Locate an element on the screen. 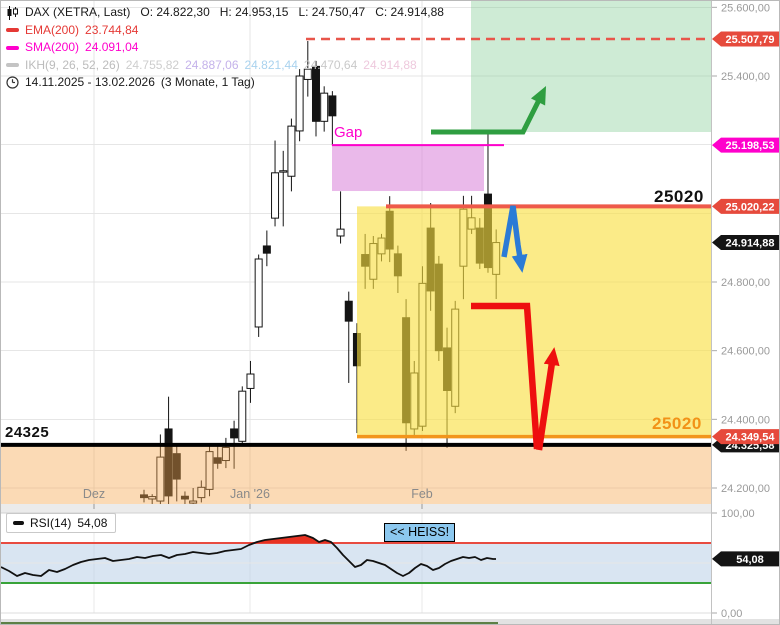 The height and width of the screenshot is (625, 780). resistance-annotation-label: 25020 is located at coordinates (679, 196).